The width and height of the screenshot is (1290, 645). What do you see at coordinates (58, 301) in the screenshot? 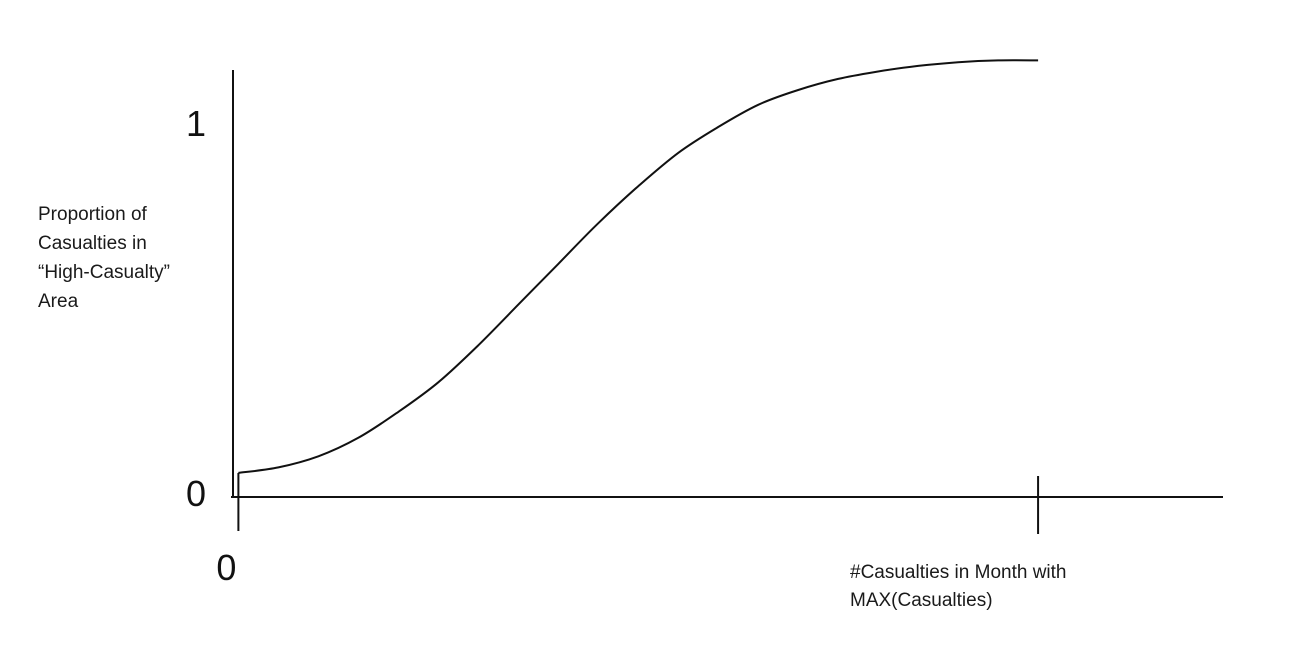
I see `y-axis-label-line: Area` at bounding box center [58, 301].